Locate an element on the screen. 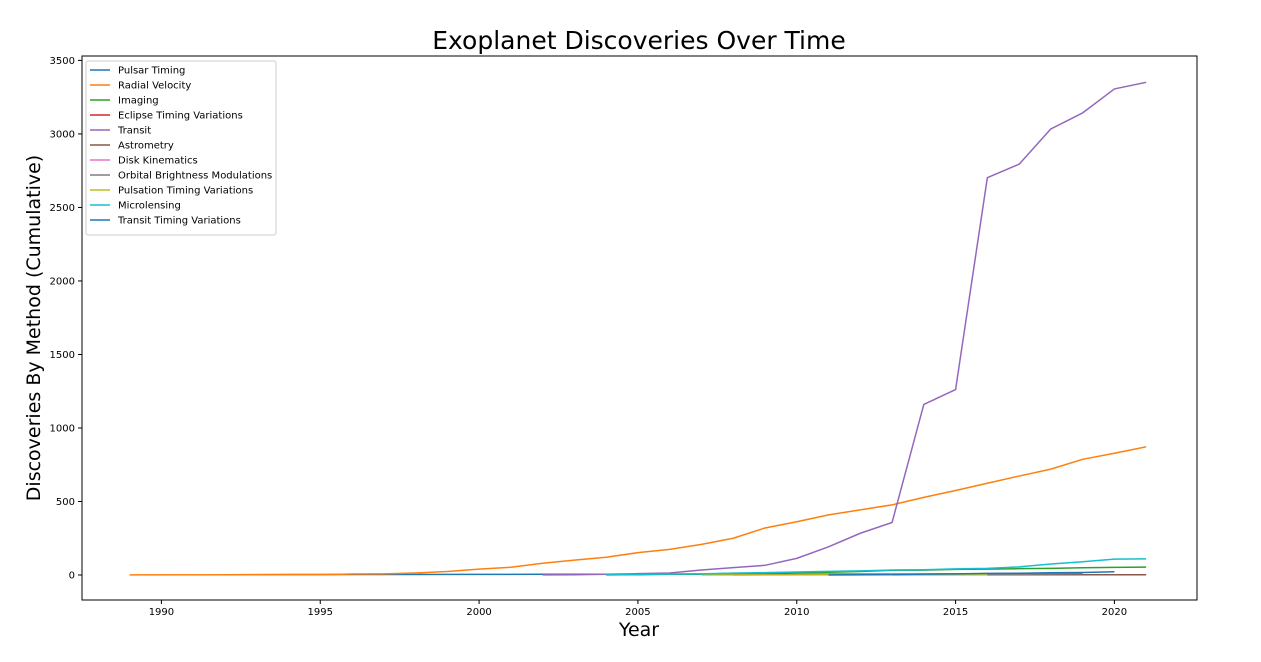 This screenshot has width=1261, height=662. y-tick-label: 1500 is located at coordinates (62, 355).